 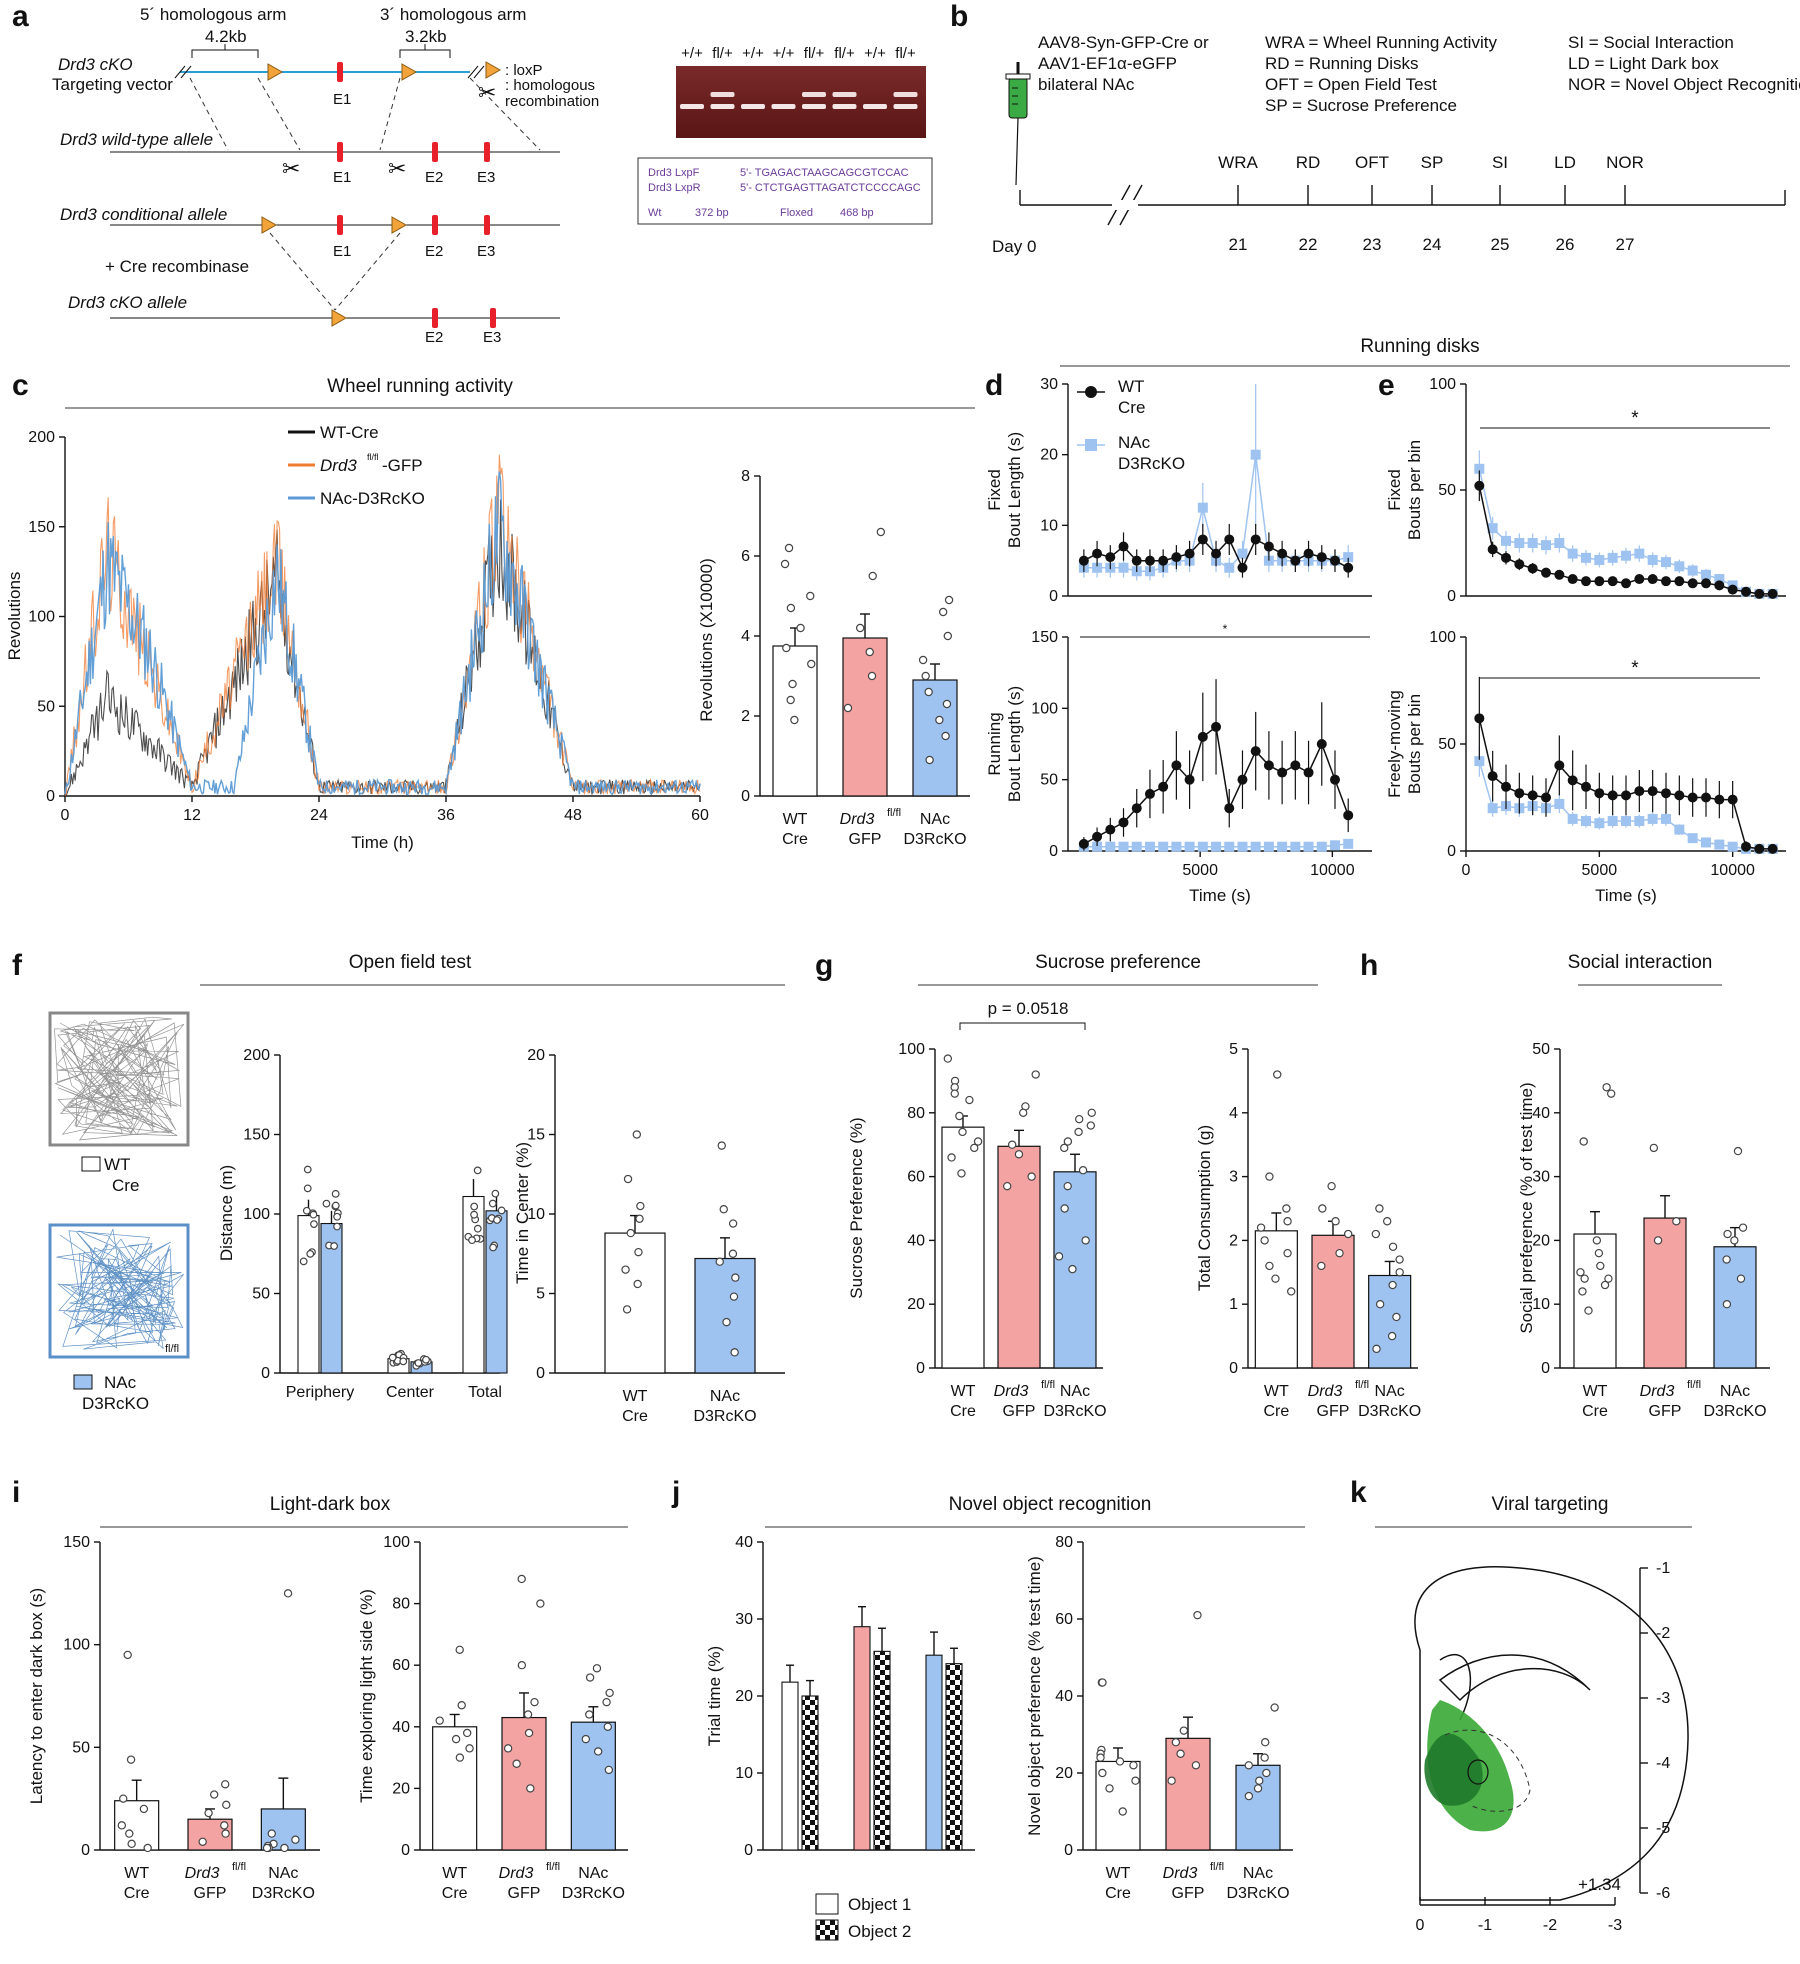 I want to click on y-tick-label: 3, so click(x=1233, y=1177).